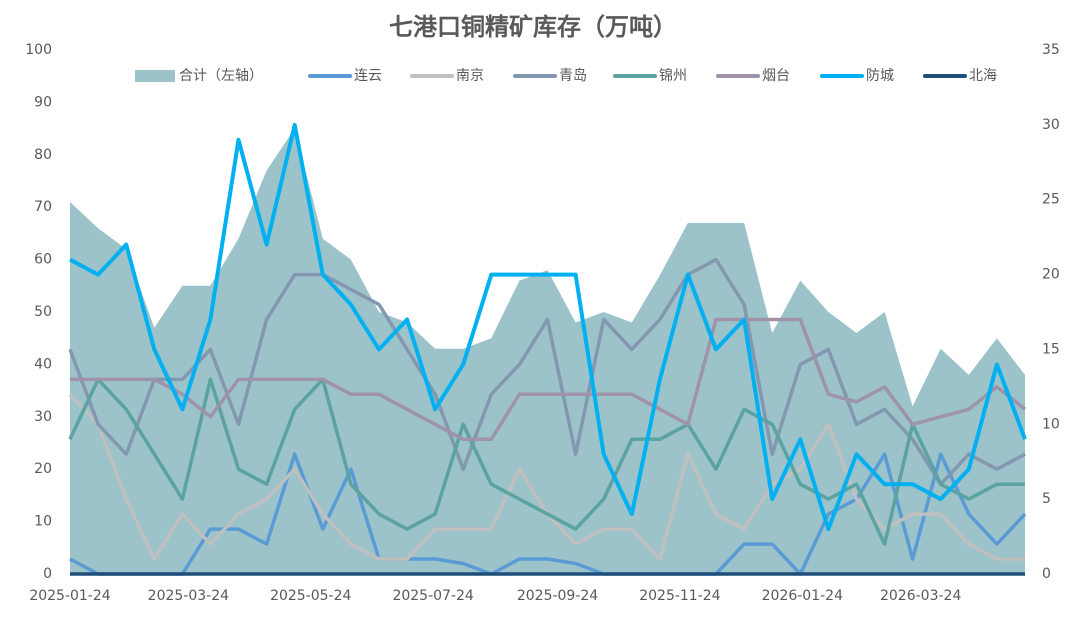 The image size is (1066, 623). What do you see at coordinates (1046, 574) in the screenshot?
I see `y2-tick-label: 0` at bounding box center [1046, 574].